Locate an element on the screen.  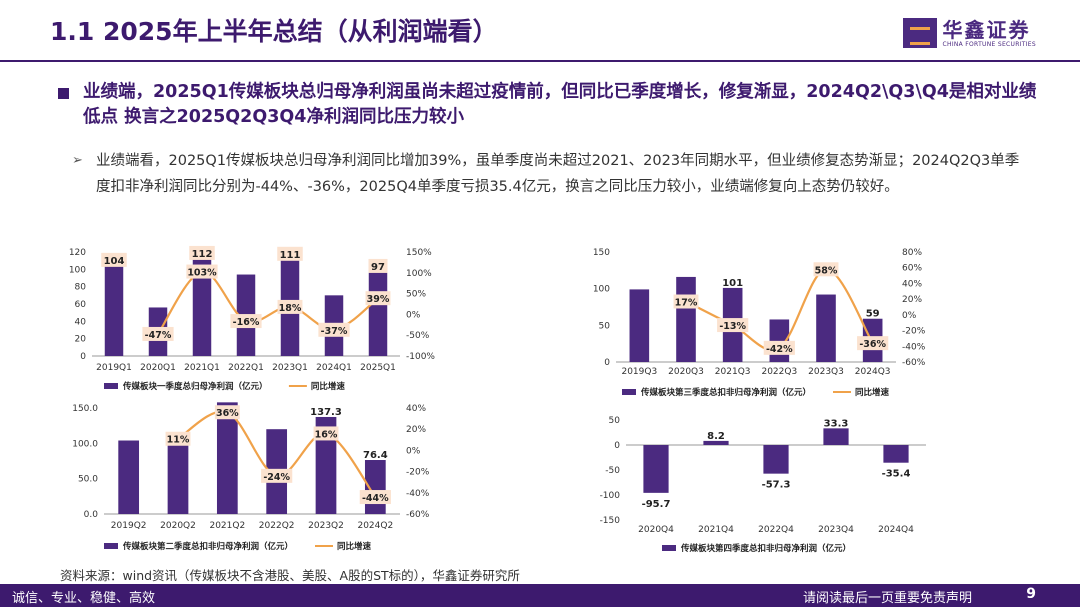
legend-bar-label: 传媒板块第二季度总扣非归母净利润（亿元） is located at coordinates (207, 546).